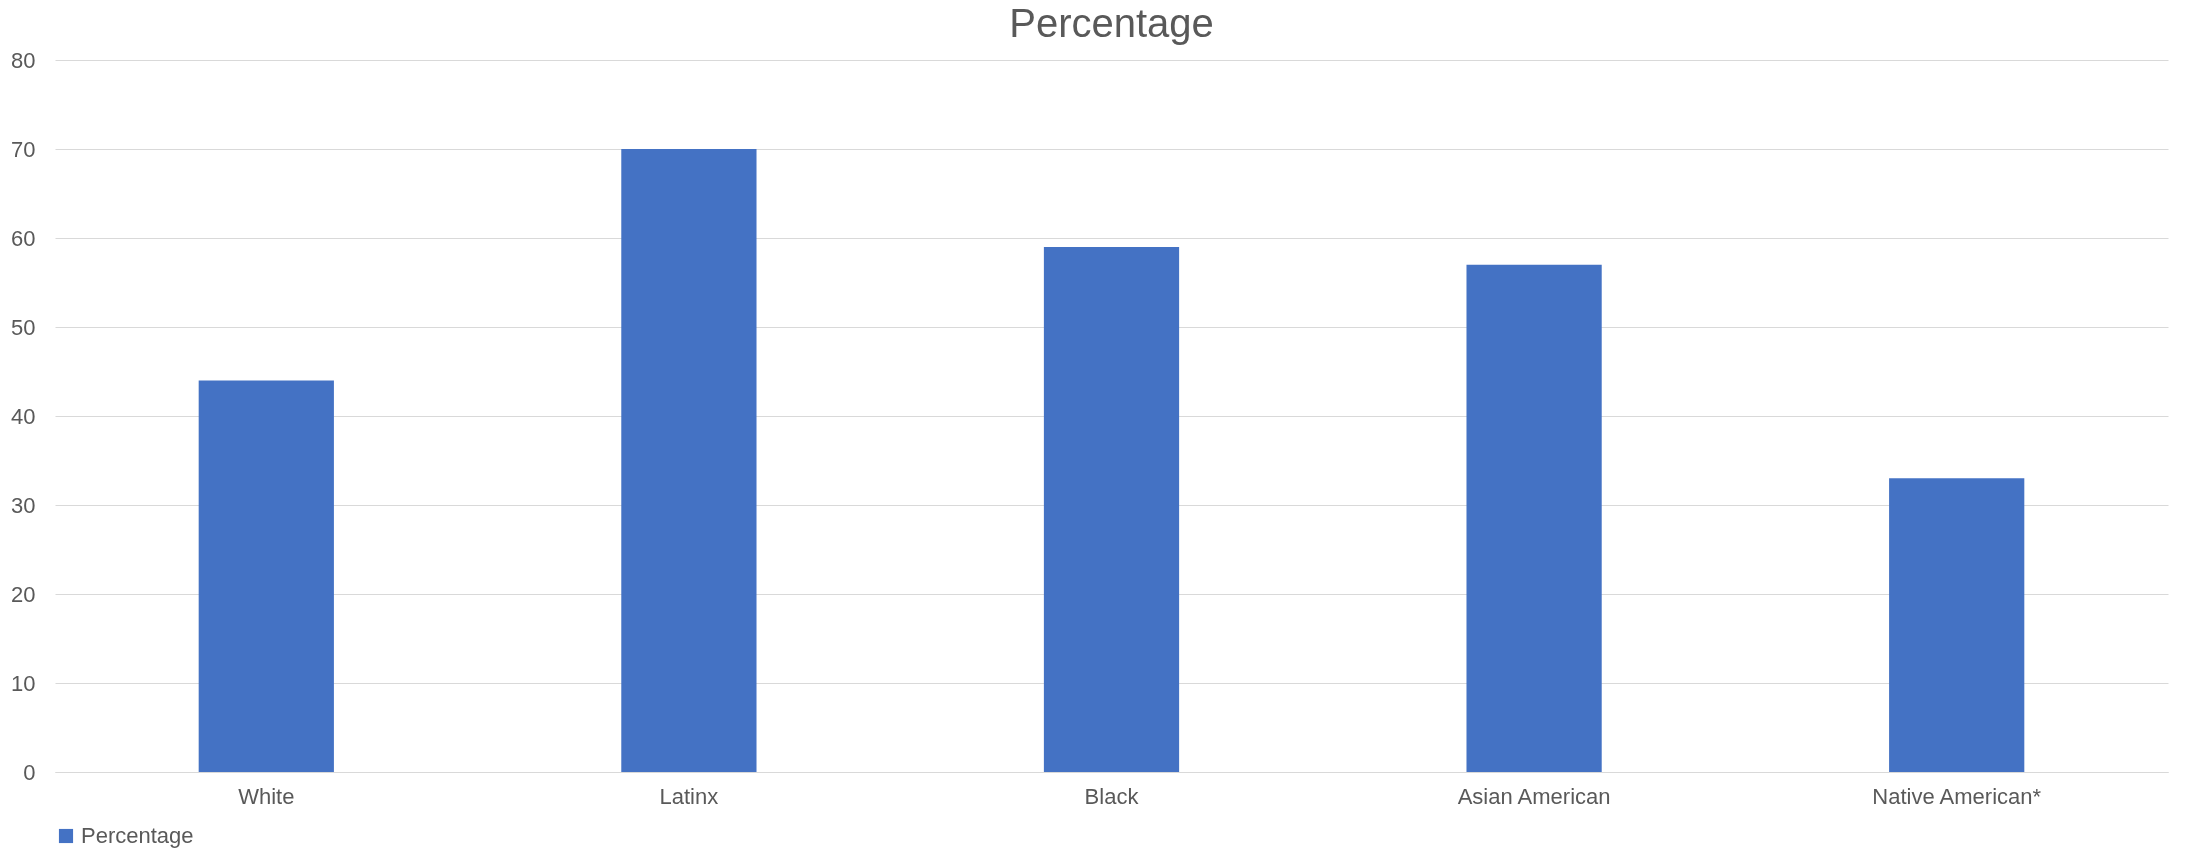  Describe the element at coordinates (1957, 796) in the screenshot. I see `x-tick-label: Native American*` at that location.